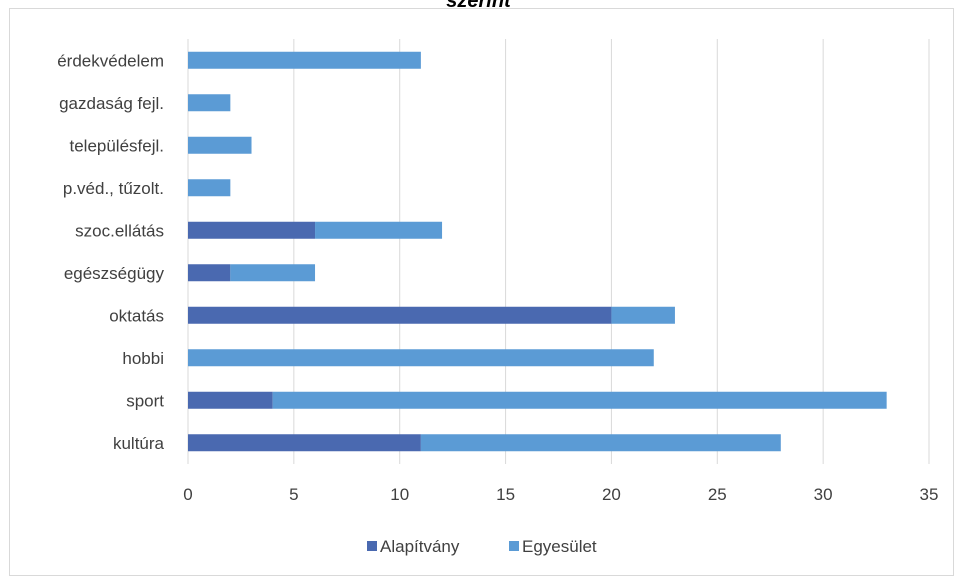  Describe the element at coordinates (113, 188) in the screenshot. I see `category-label: p.véd., tűzolt.` at that location.